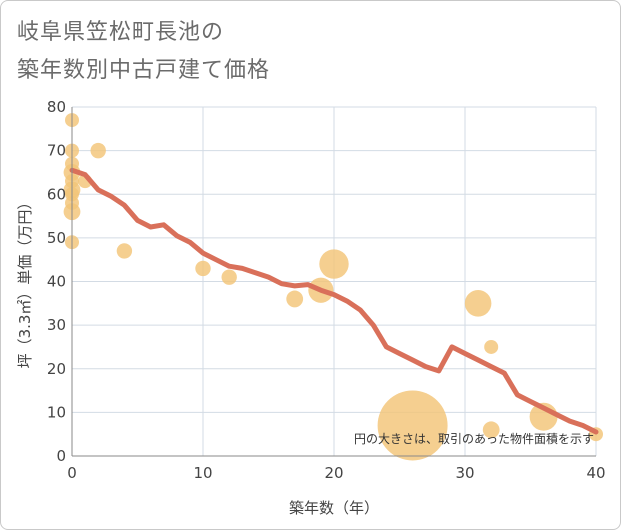 The height and width of the screenshot is (530, 621). Describe the element at coordinates (474, 438) in the screenshot. I see `size-annotation: 円の大きさは、取引のあった物件面積を示す` at that location.